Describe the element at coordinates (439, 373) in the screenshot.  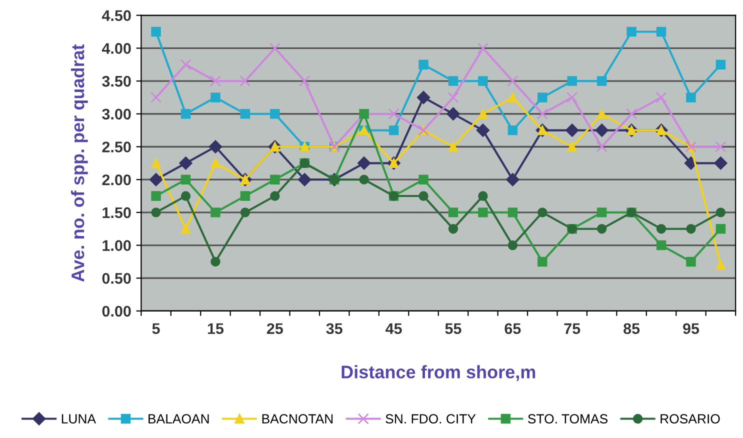
I see `x-axis-title: Distance from shore,m` at that location.